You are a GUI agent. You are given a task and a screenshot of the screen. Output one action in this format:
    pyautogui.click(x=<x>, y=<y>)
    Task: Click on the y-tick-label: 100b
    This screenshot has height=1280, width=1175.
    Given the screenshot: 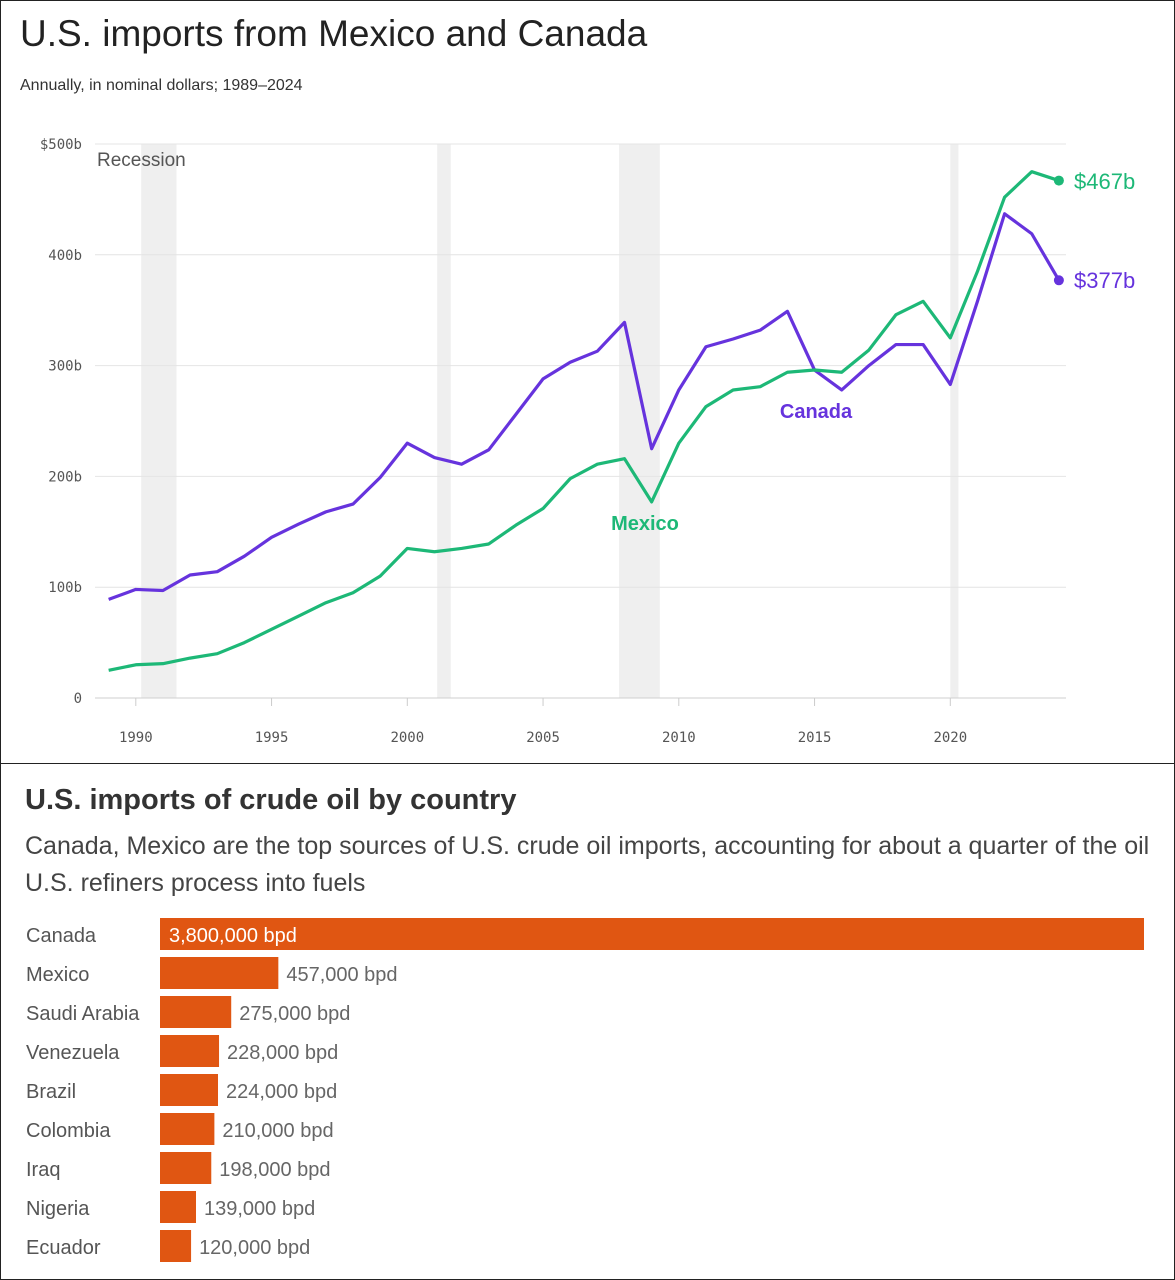 What is the action you would take?
    pyautogui.click(x=65, y=588)
    